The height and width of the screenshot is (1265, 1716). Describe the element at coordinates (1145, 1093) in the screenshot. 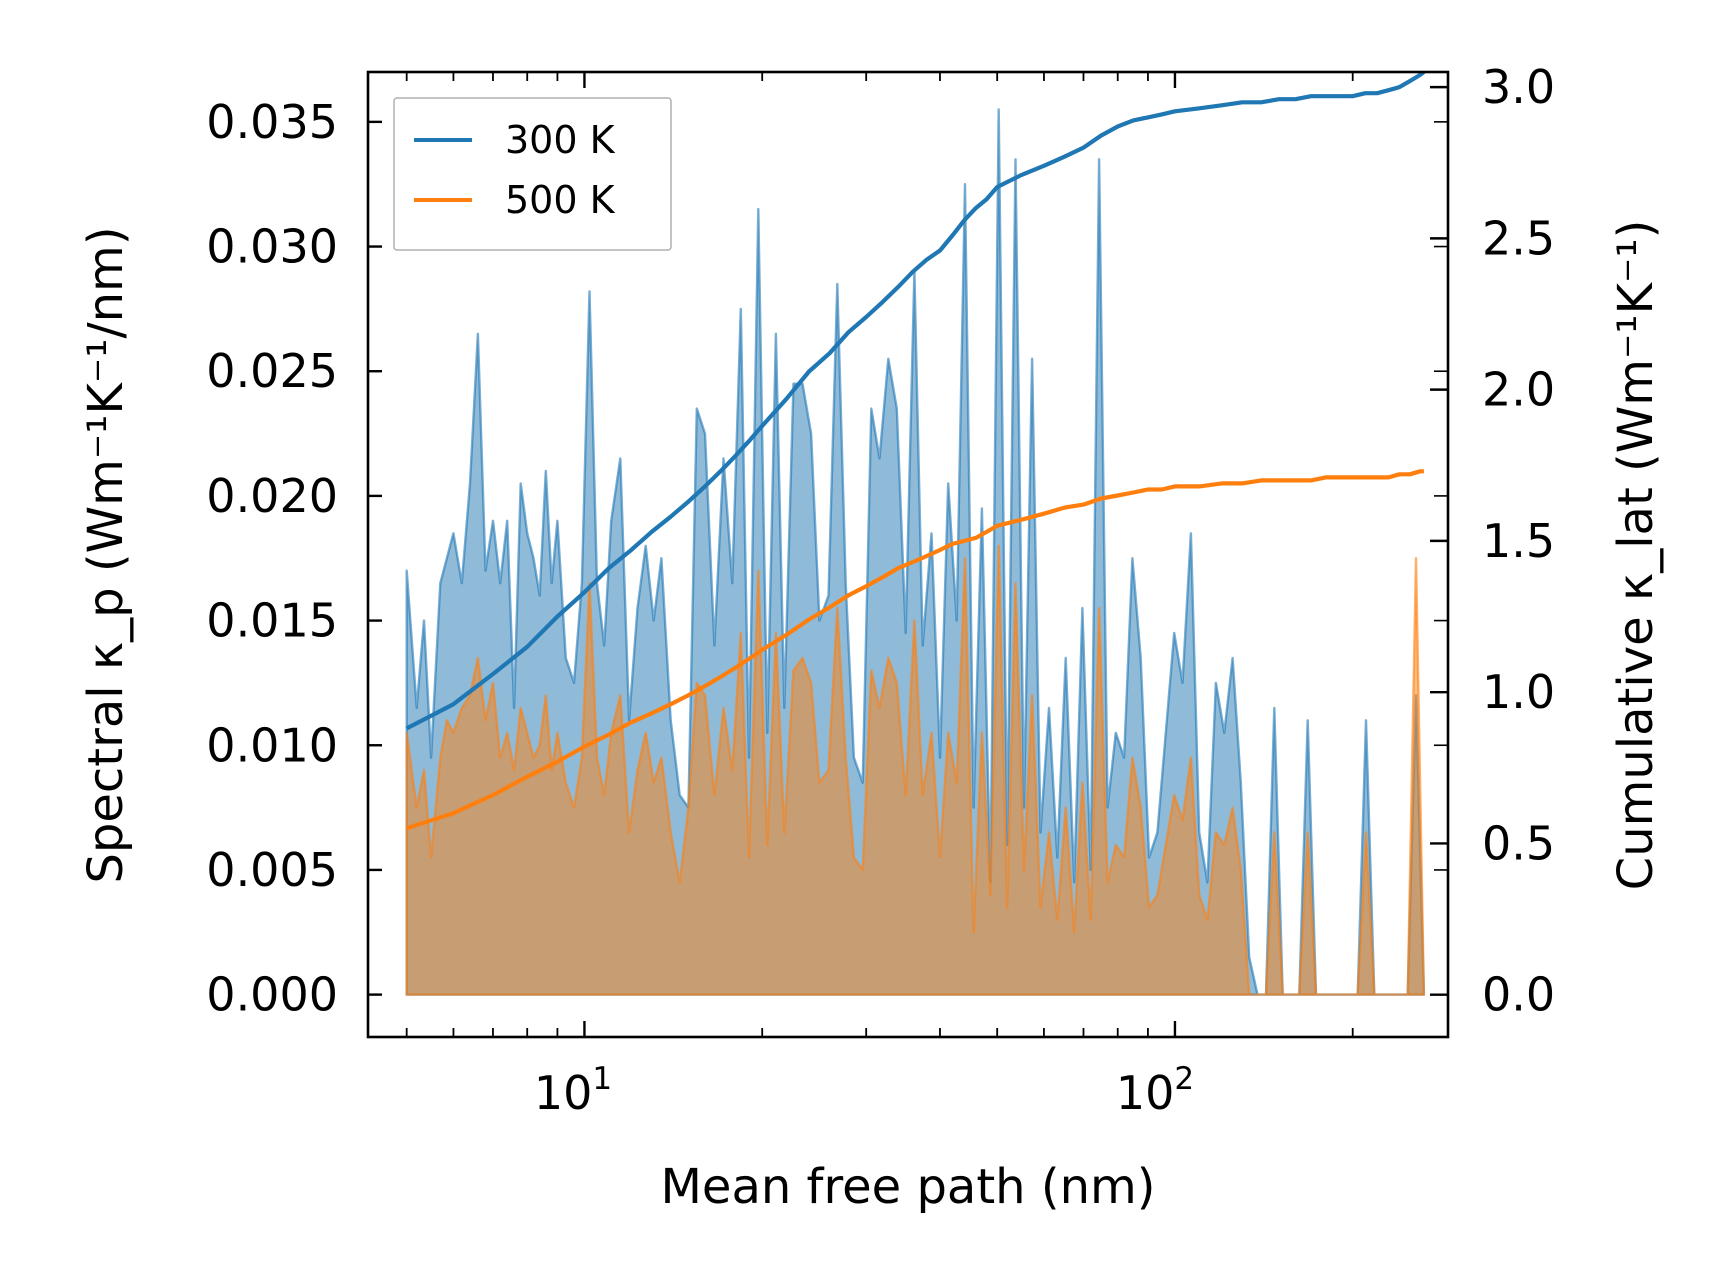

I see `x-tick-base-100: 10` at that location.